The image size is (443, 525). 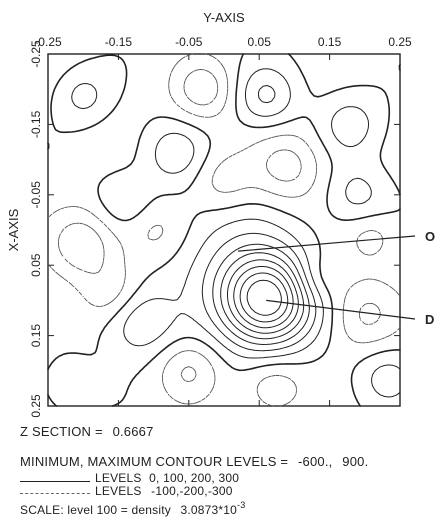 What do you see at coordinates (341, 309) in the screenshot?
I see `annotation-leader-d` at bounding box center [341, 309].